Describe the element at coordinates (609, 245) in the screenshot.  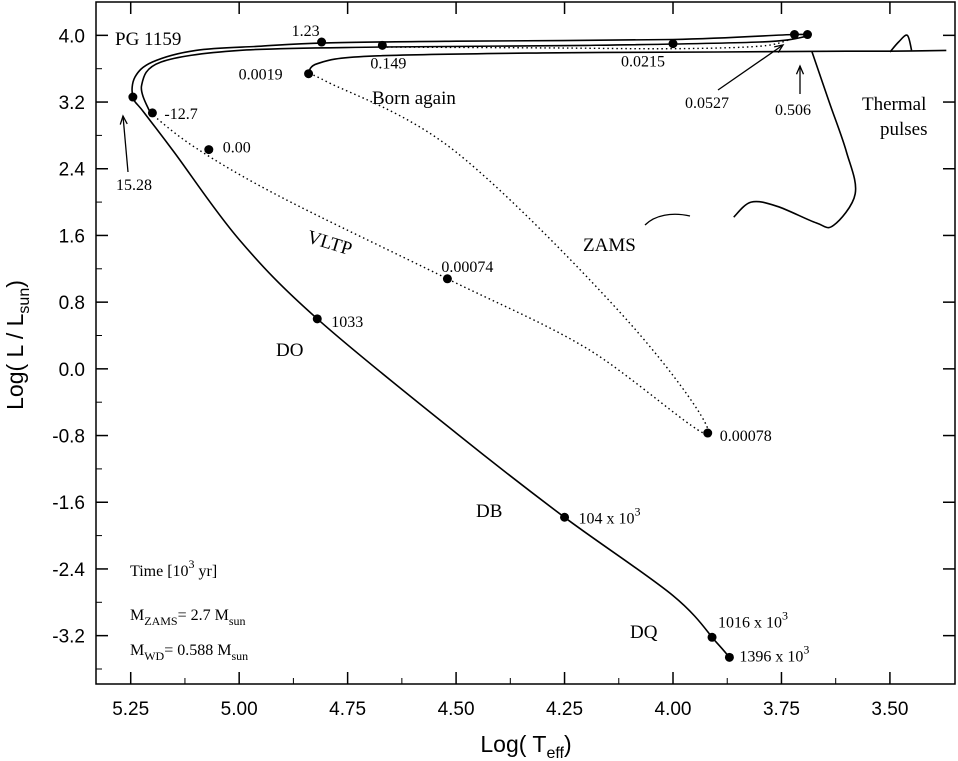
I see `zams-label: ZAMS` at that location.